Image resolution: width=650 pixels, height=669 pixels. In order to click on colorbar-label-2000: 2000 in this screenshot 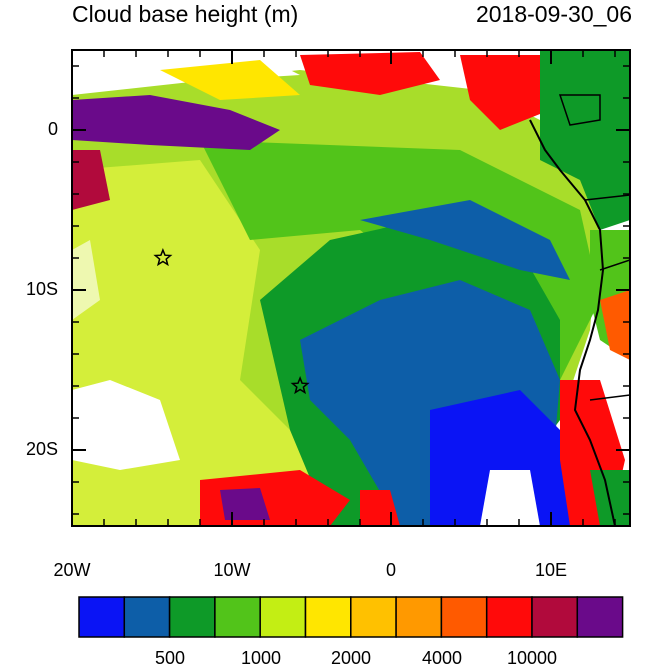, I will do `click(351, 658)`.